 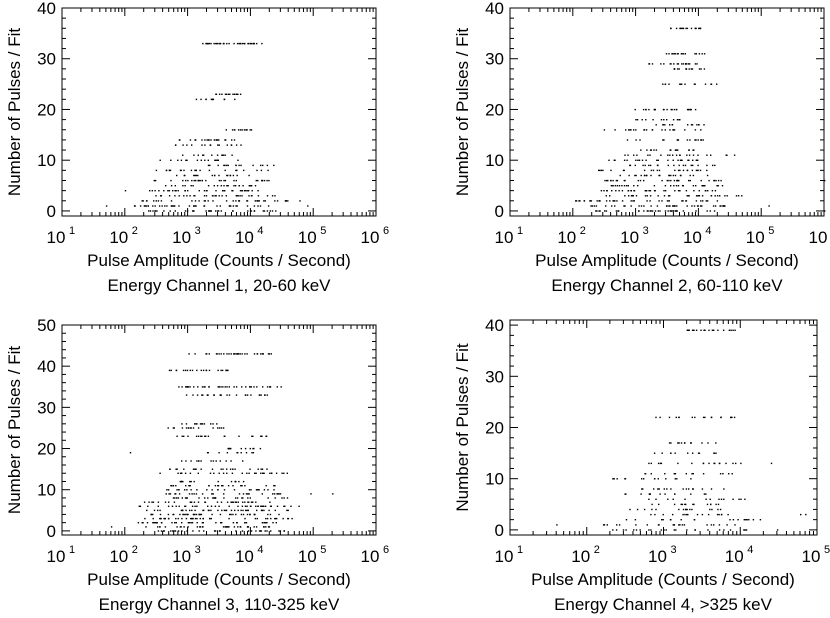 I want to click on x-tick-label: 10, so click(x=244, y=237).